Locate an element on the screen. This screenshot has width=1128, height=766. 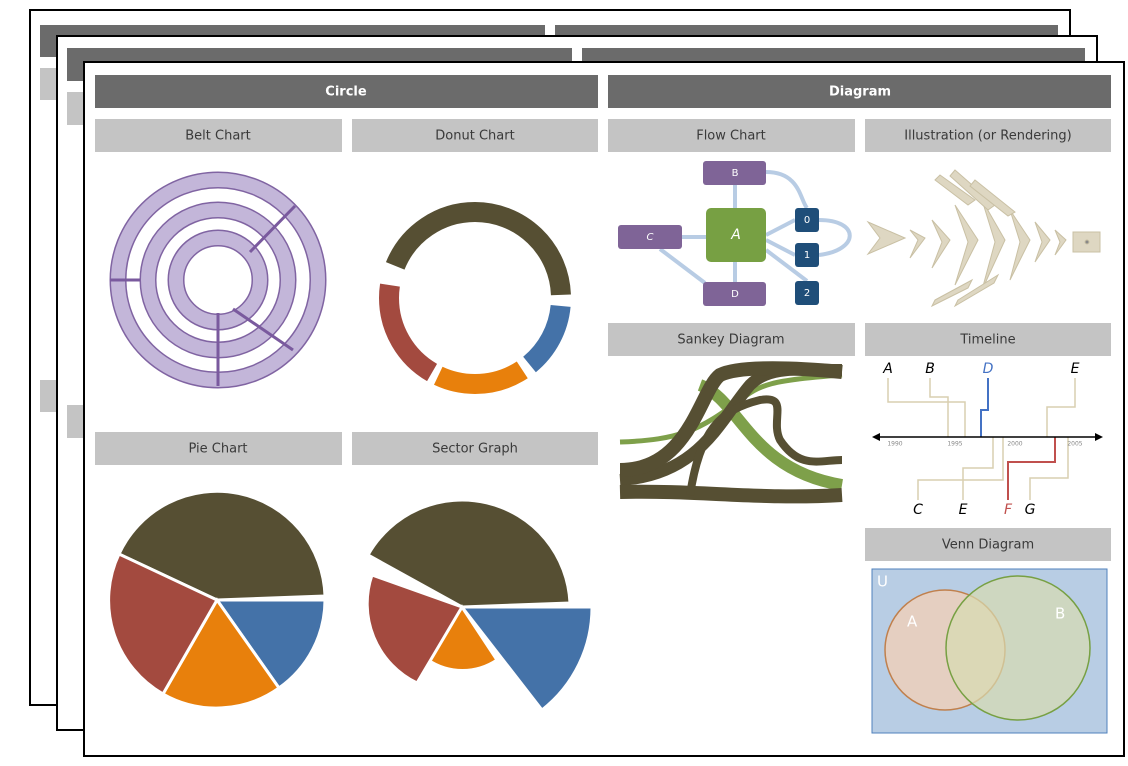
venn-label: B is located at coordinates (1060, 614).